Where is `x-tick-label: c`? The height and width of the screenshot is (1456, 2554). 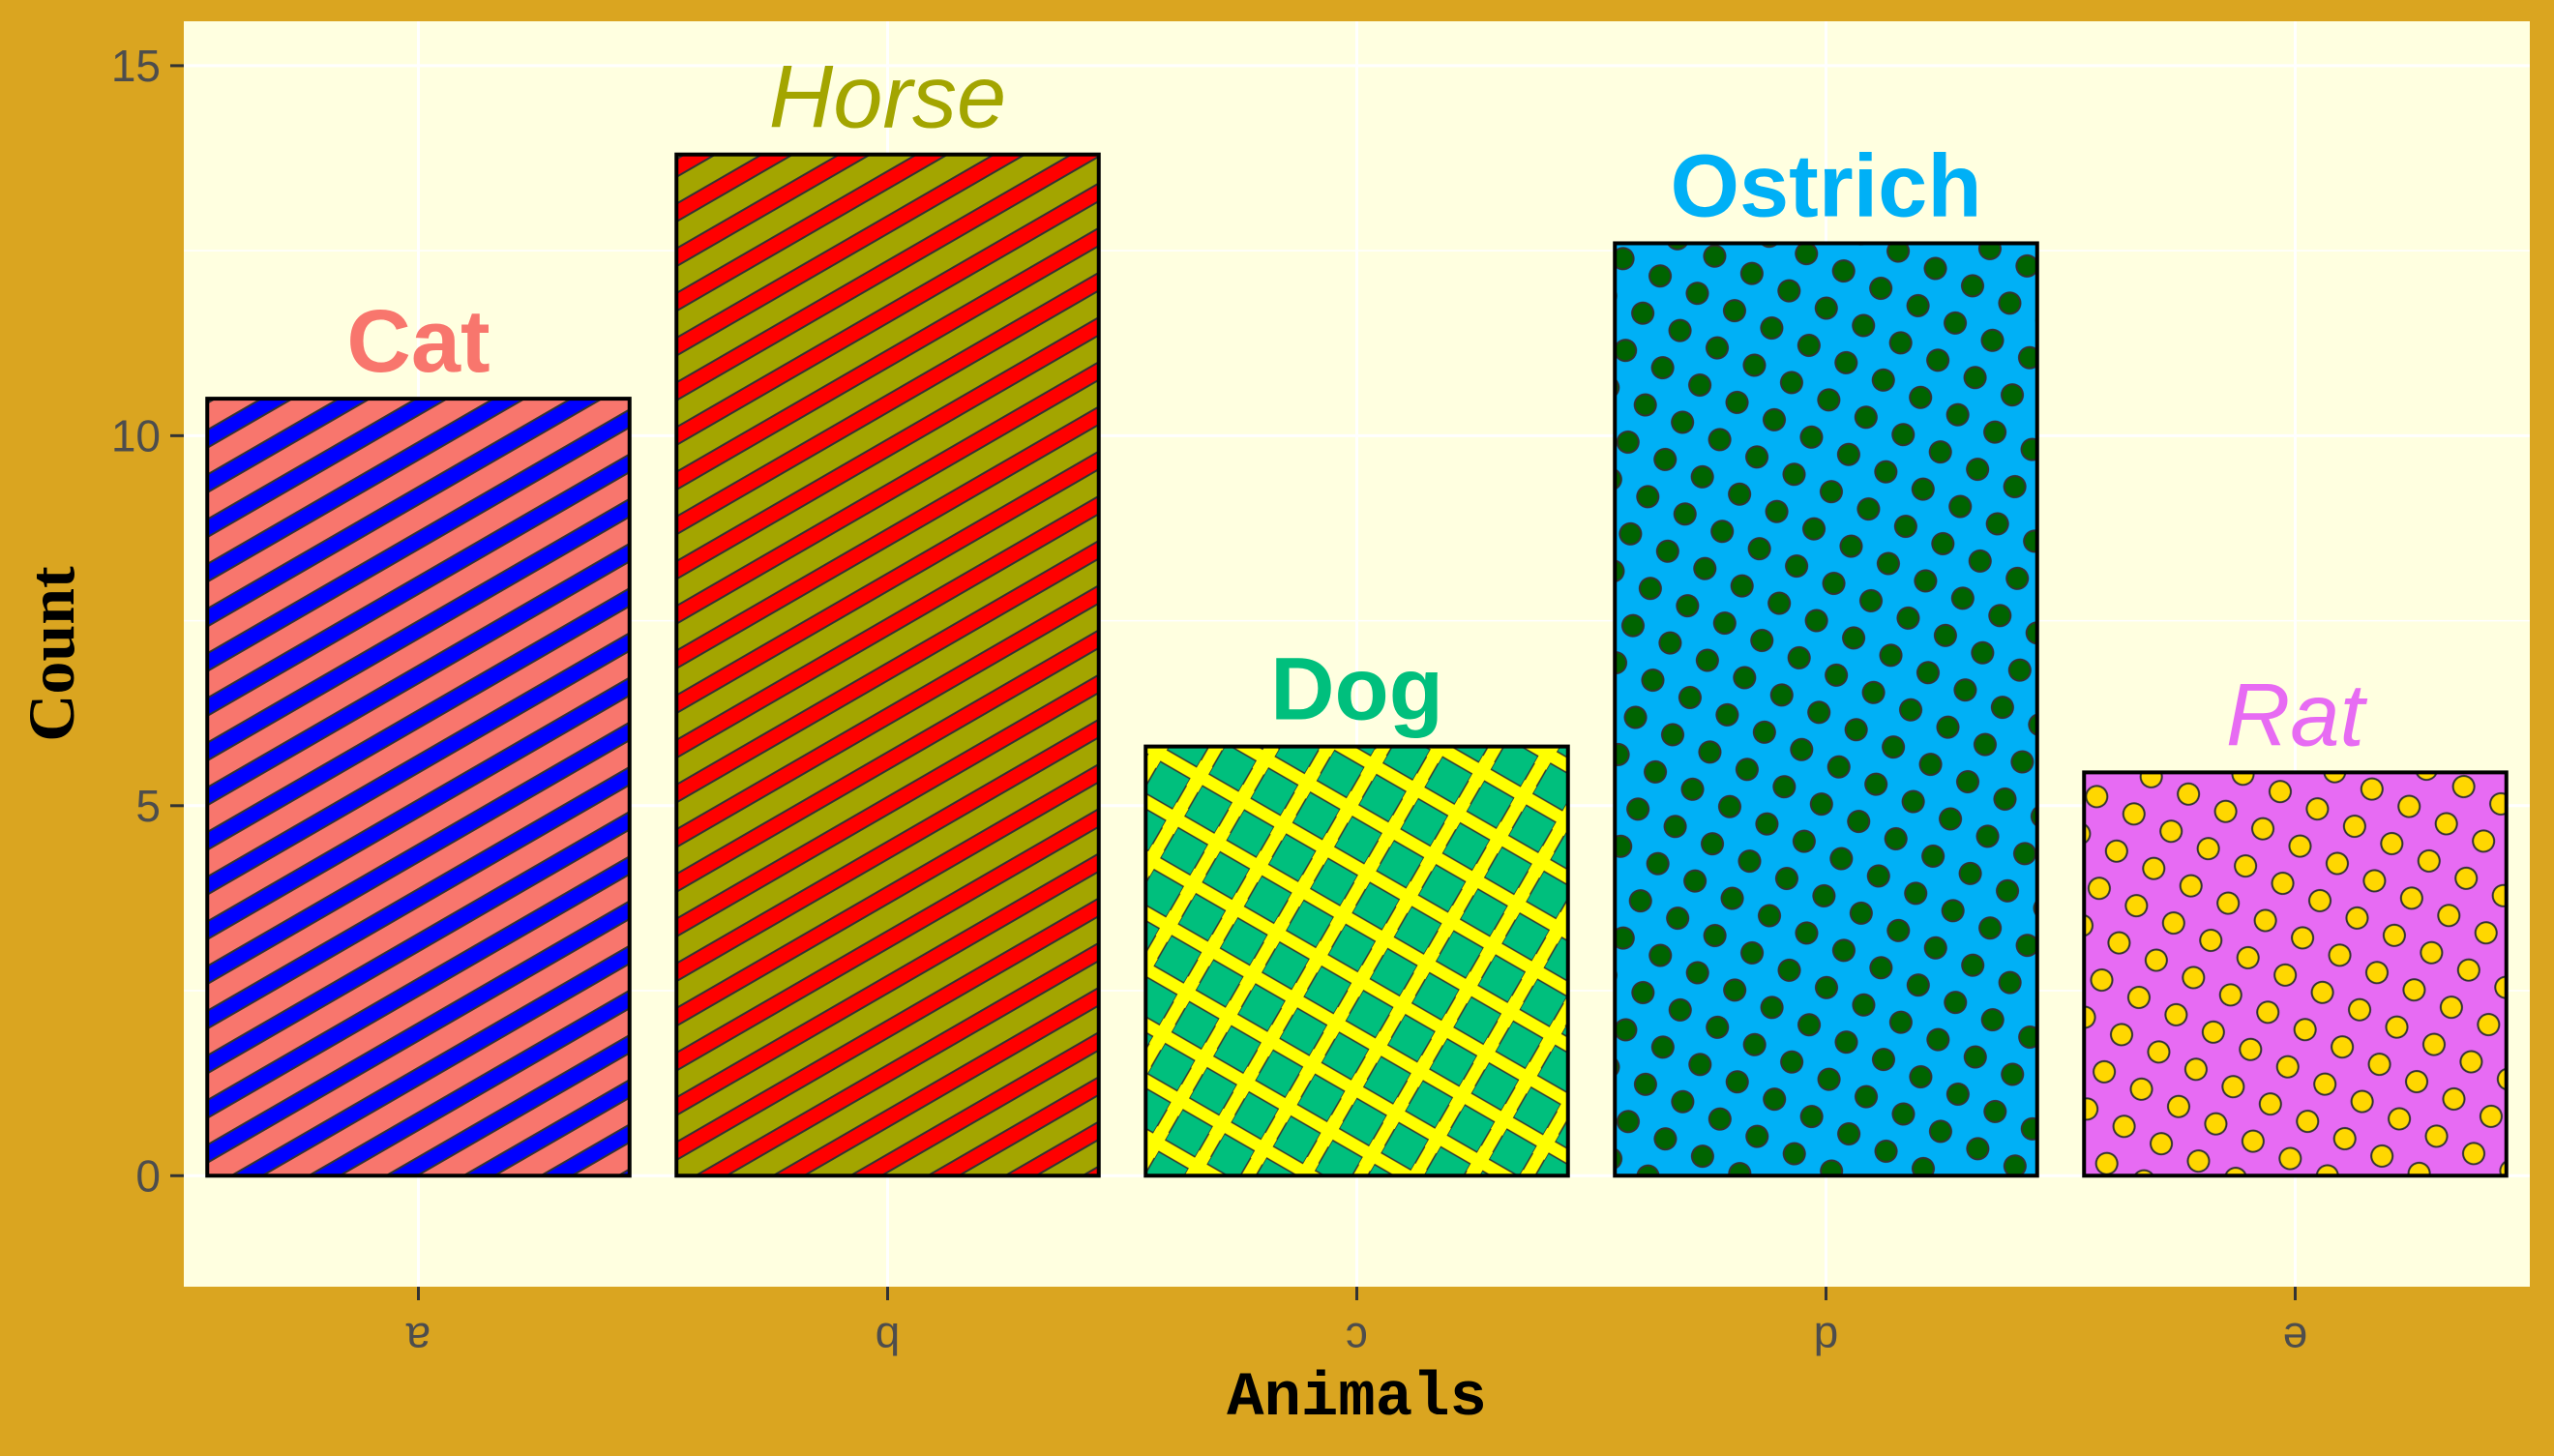 x-tick-label: c is located at coordinates (1357, 1339).